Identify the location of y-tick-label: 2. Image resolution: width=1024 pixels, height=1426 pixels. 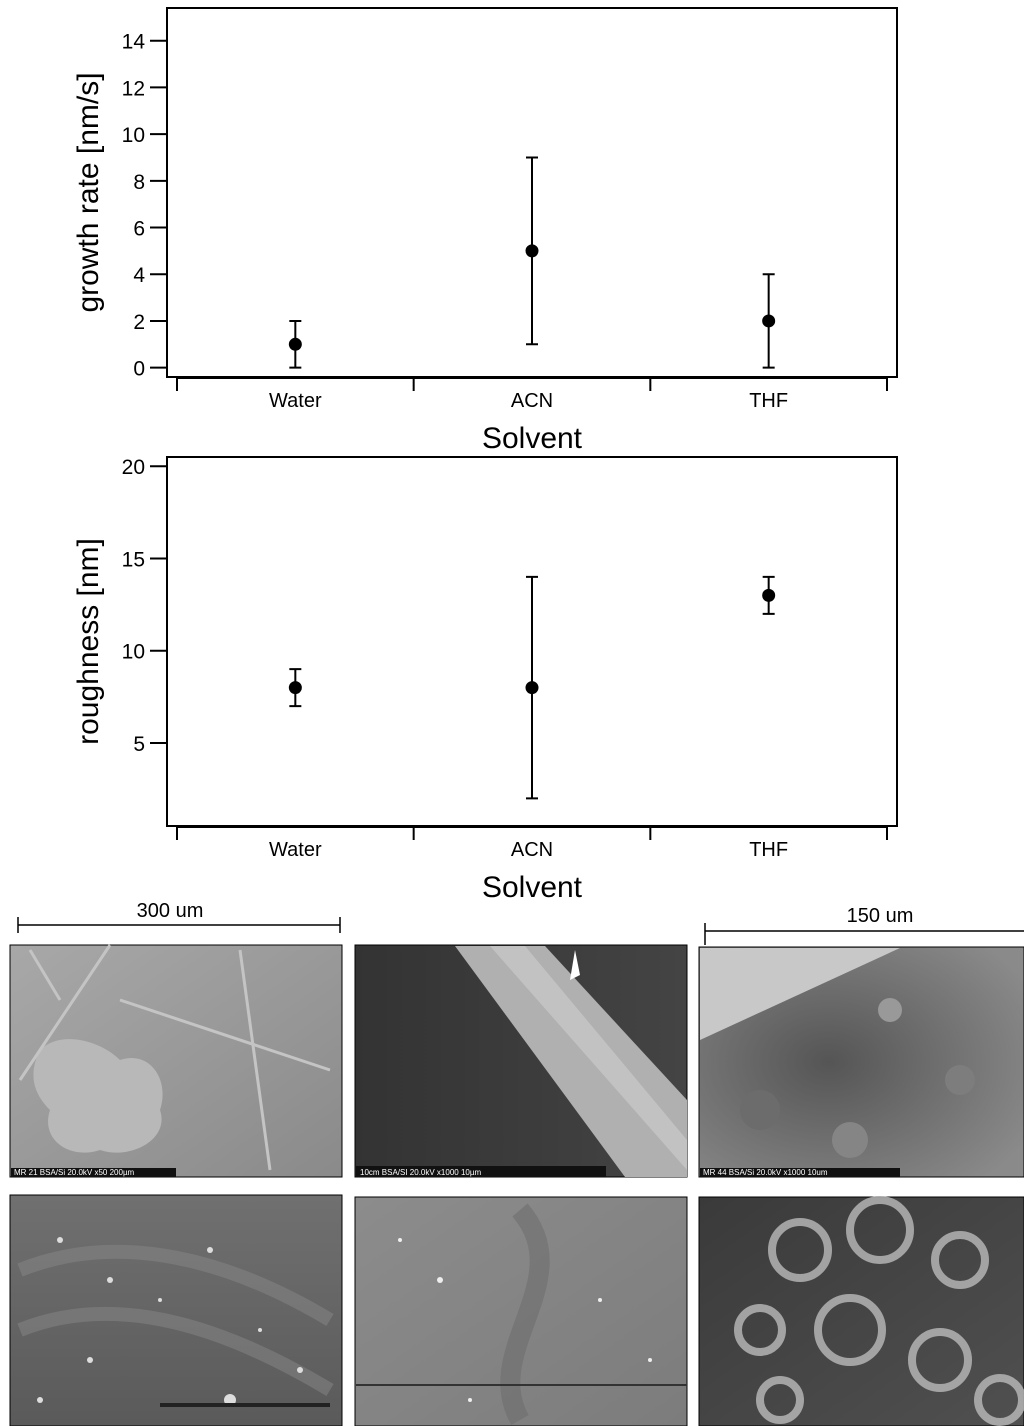
(139, 322).